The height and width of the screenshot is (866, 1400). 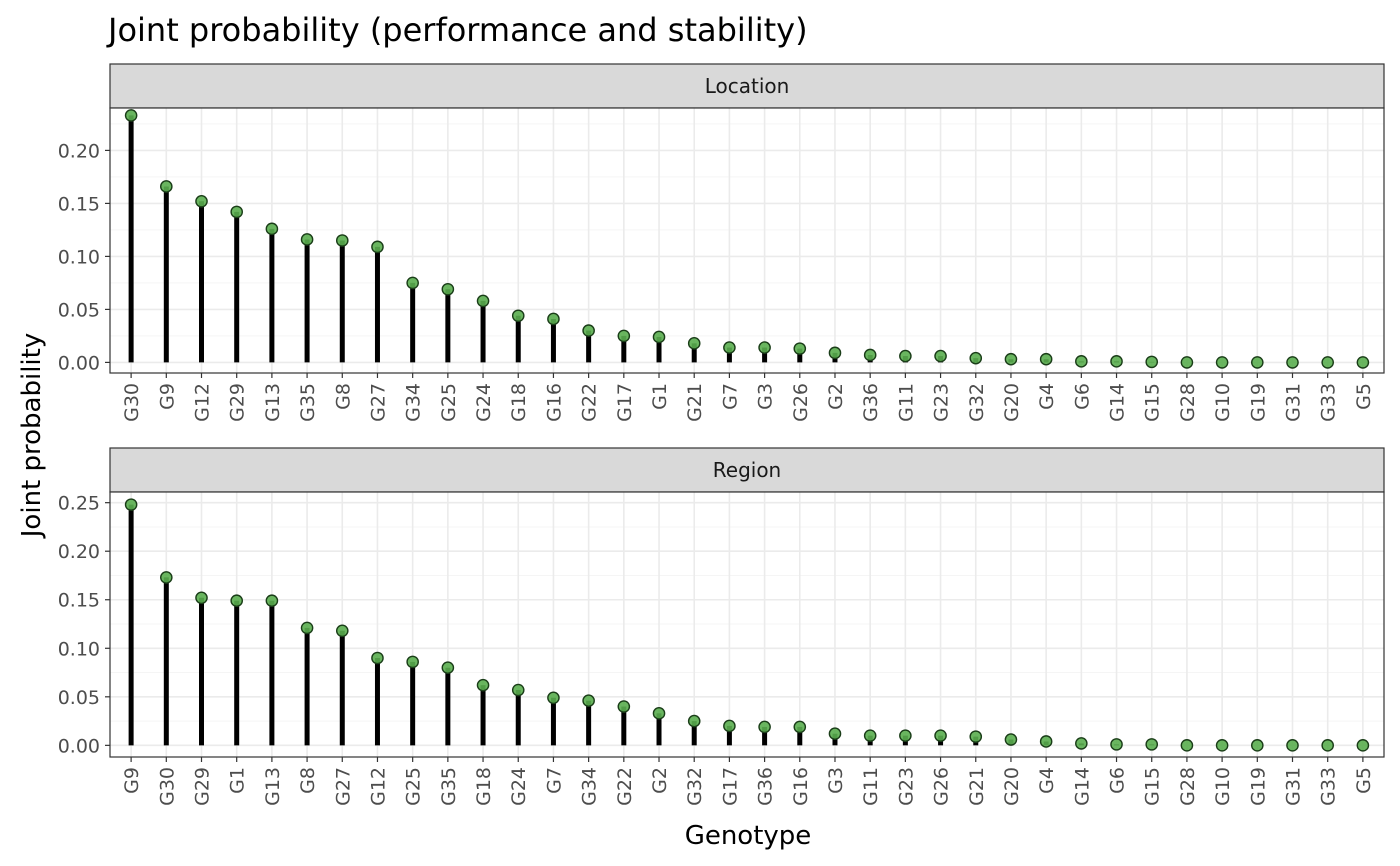 I want to click on lollipop-point-g27, so click(x=377, y=247).